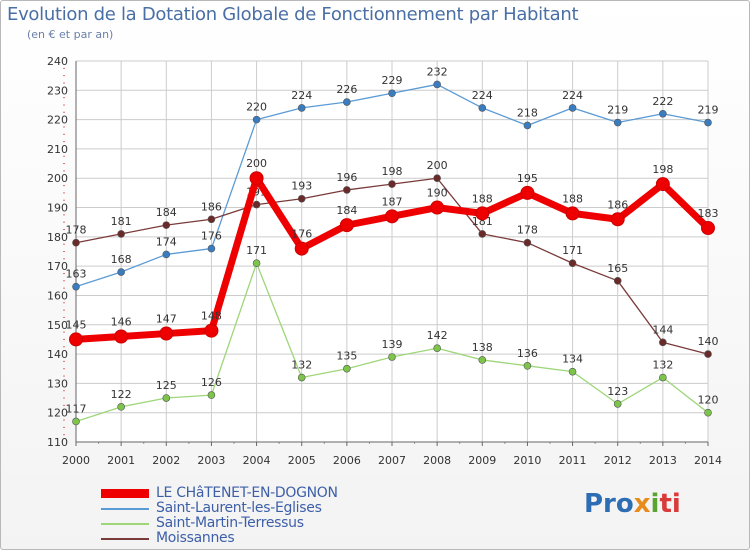 The image size is (750, 550). I want to click on data-label-saint-martin-terressus: 126, so click(211, 382).